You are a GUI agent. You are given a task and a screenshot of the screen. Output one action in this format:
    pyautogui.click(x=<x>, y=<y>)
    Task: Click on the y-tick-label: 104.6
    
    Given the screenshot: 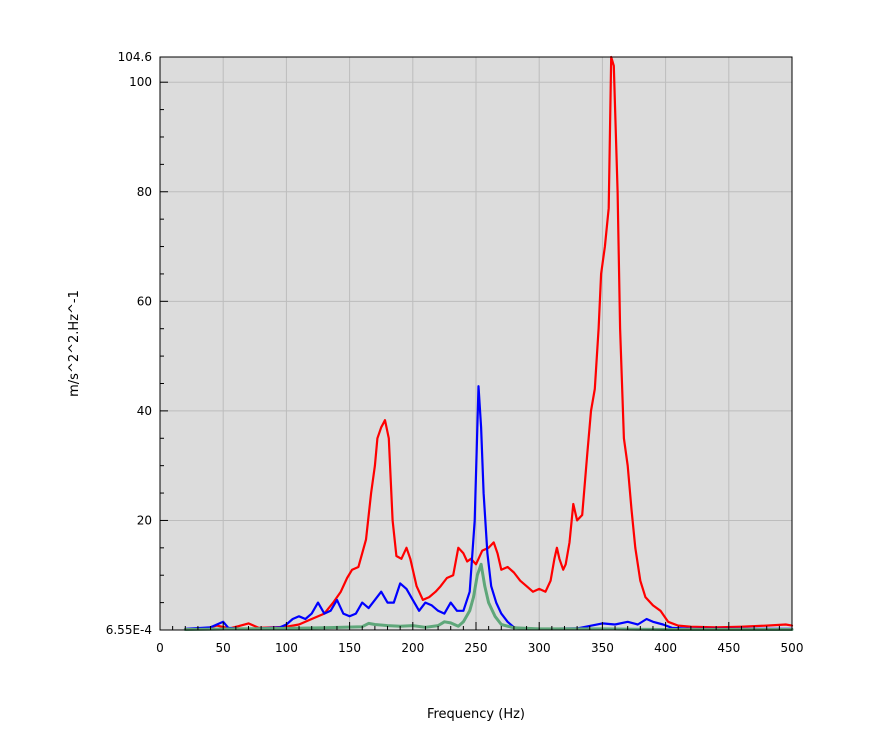 What is the action you would take?
    pyautogui.click(x=135, y=57)
    